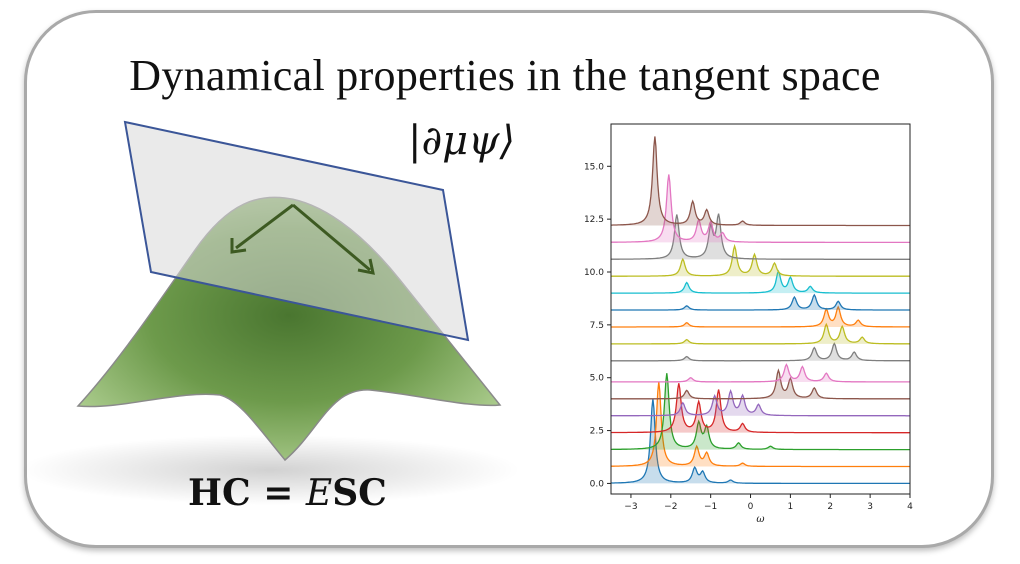 The image size is (1020, 564). What do you see at coordinates (594, 273) in the screenshot?
I see `y-tick-label: 10.0` at bounding box center [594, 273].